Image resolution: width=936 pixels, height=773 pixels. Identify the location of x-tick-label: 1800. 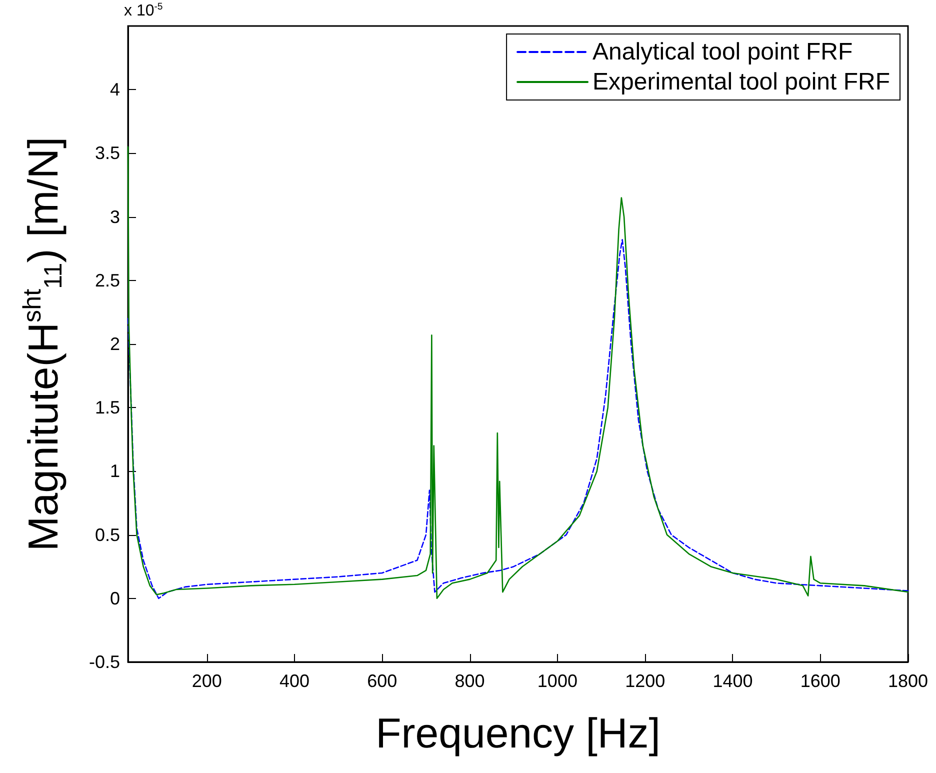
(908, 681).